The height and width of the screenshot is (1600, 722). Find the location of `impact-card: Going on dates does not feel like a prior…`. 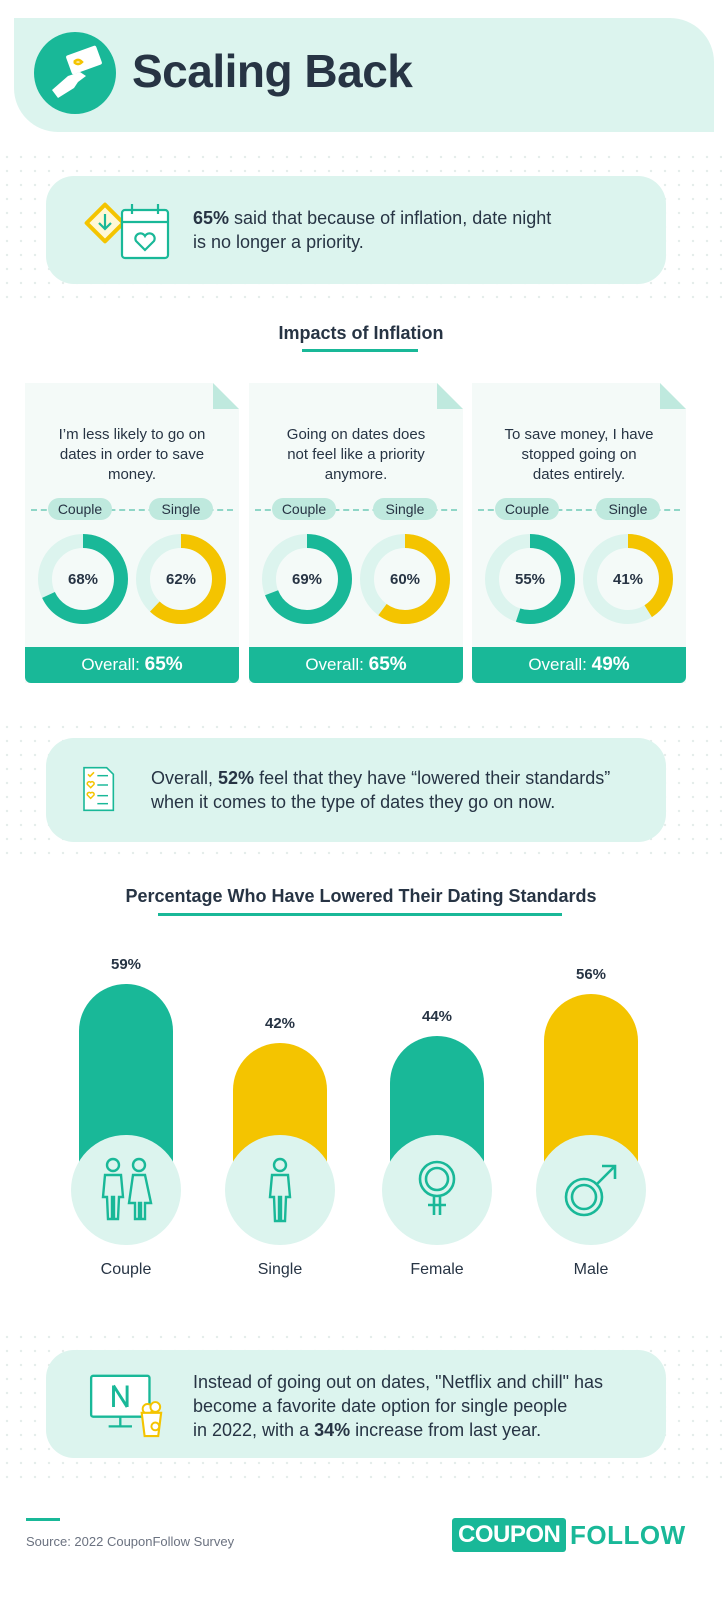

impact-card: Going on dates does not feel like a prior… is located at coordinates (356, 533).